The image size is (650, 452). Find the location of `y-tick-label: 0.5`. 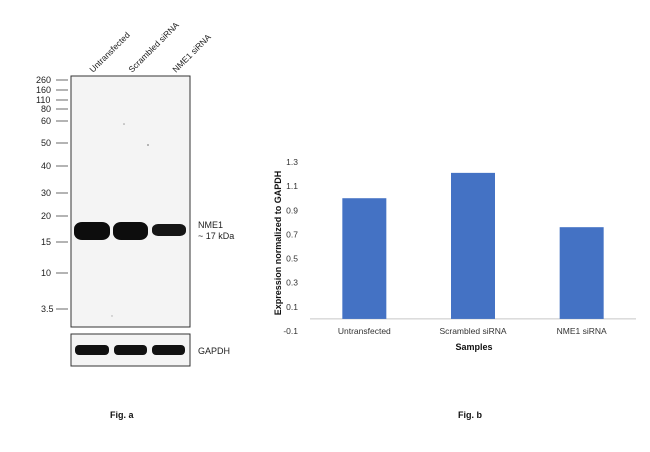

y-tick-label: 0.5 is located at coordinates (292, 259).